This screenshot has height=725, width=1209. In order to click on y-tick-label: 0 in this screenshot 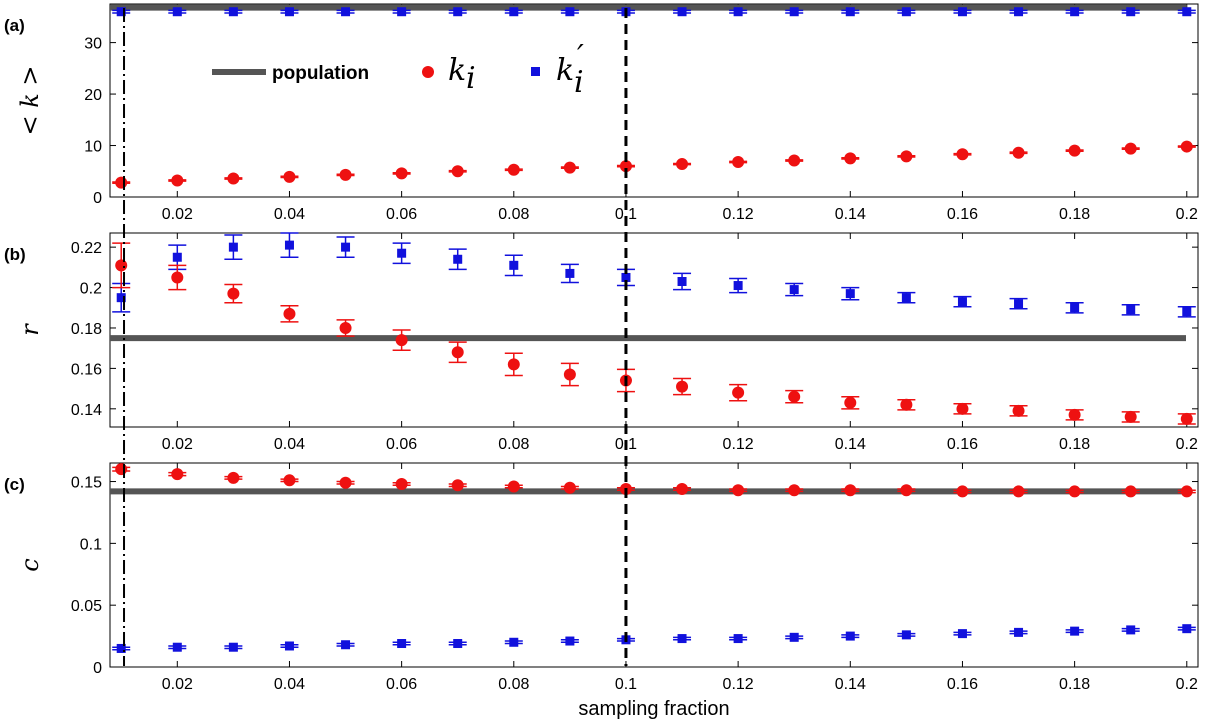, I will do `click(97, 668)`.